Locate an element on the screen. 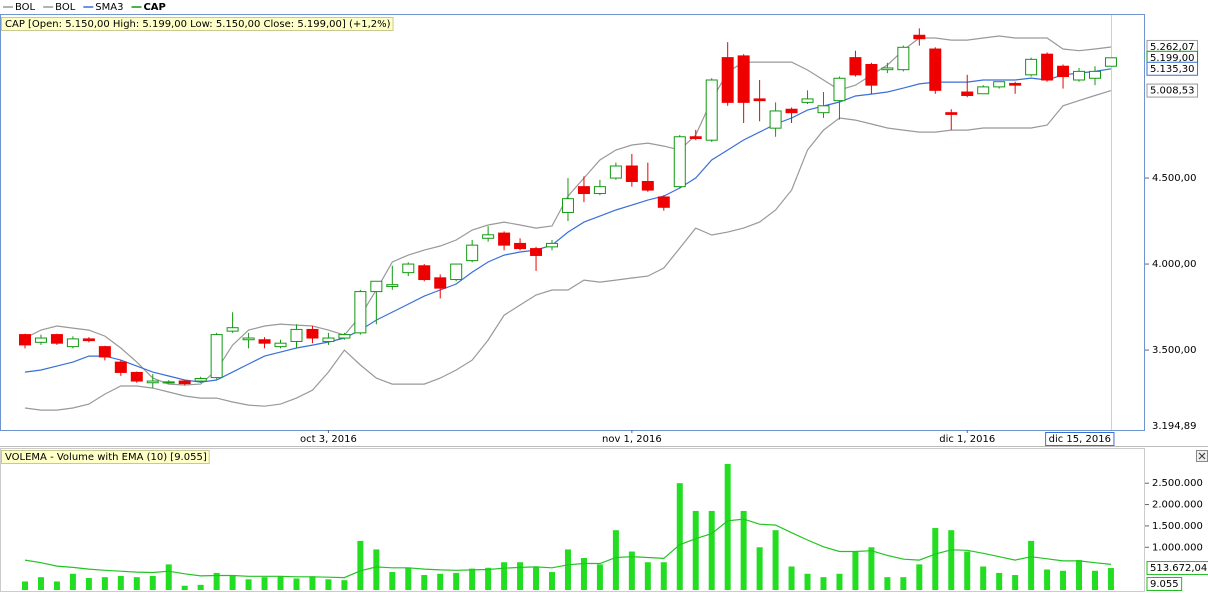  panel-title: VOLEMA - Volume with EMA (10) [9.055] is located at coordinates (106, 457).